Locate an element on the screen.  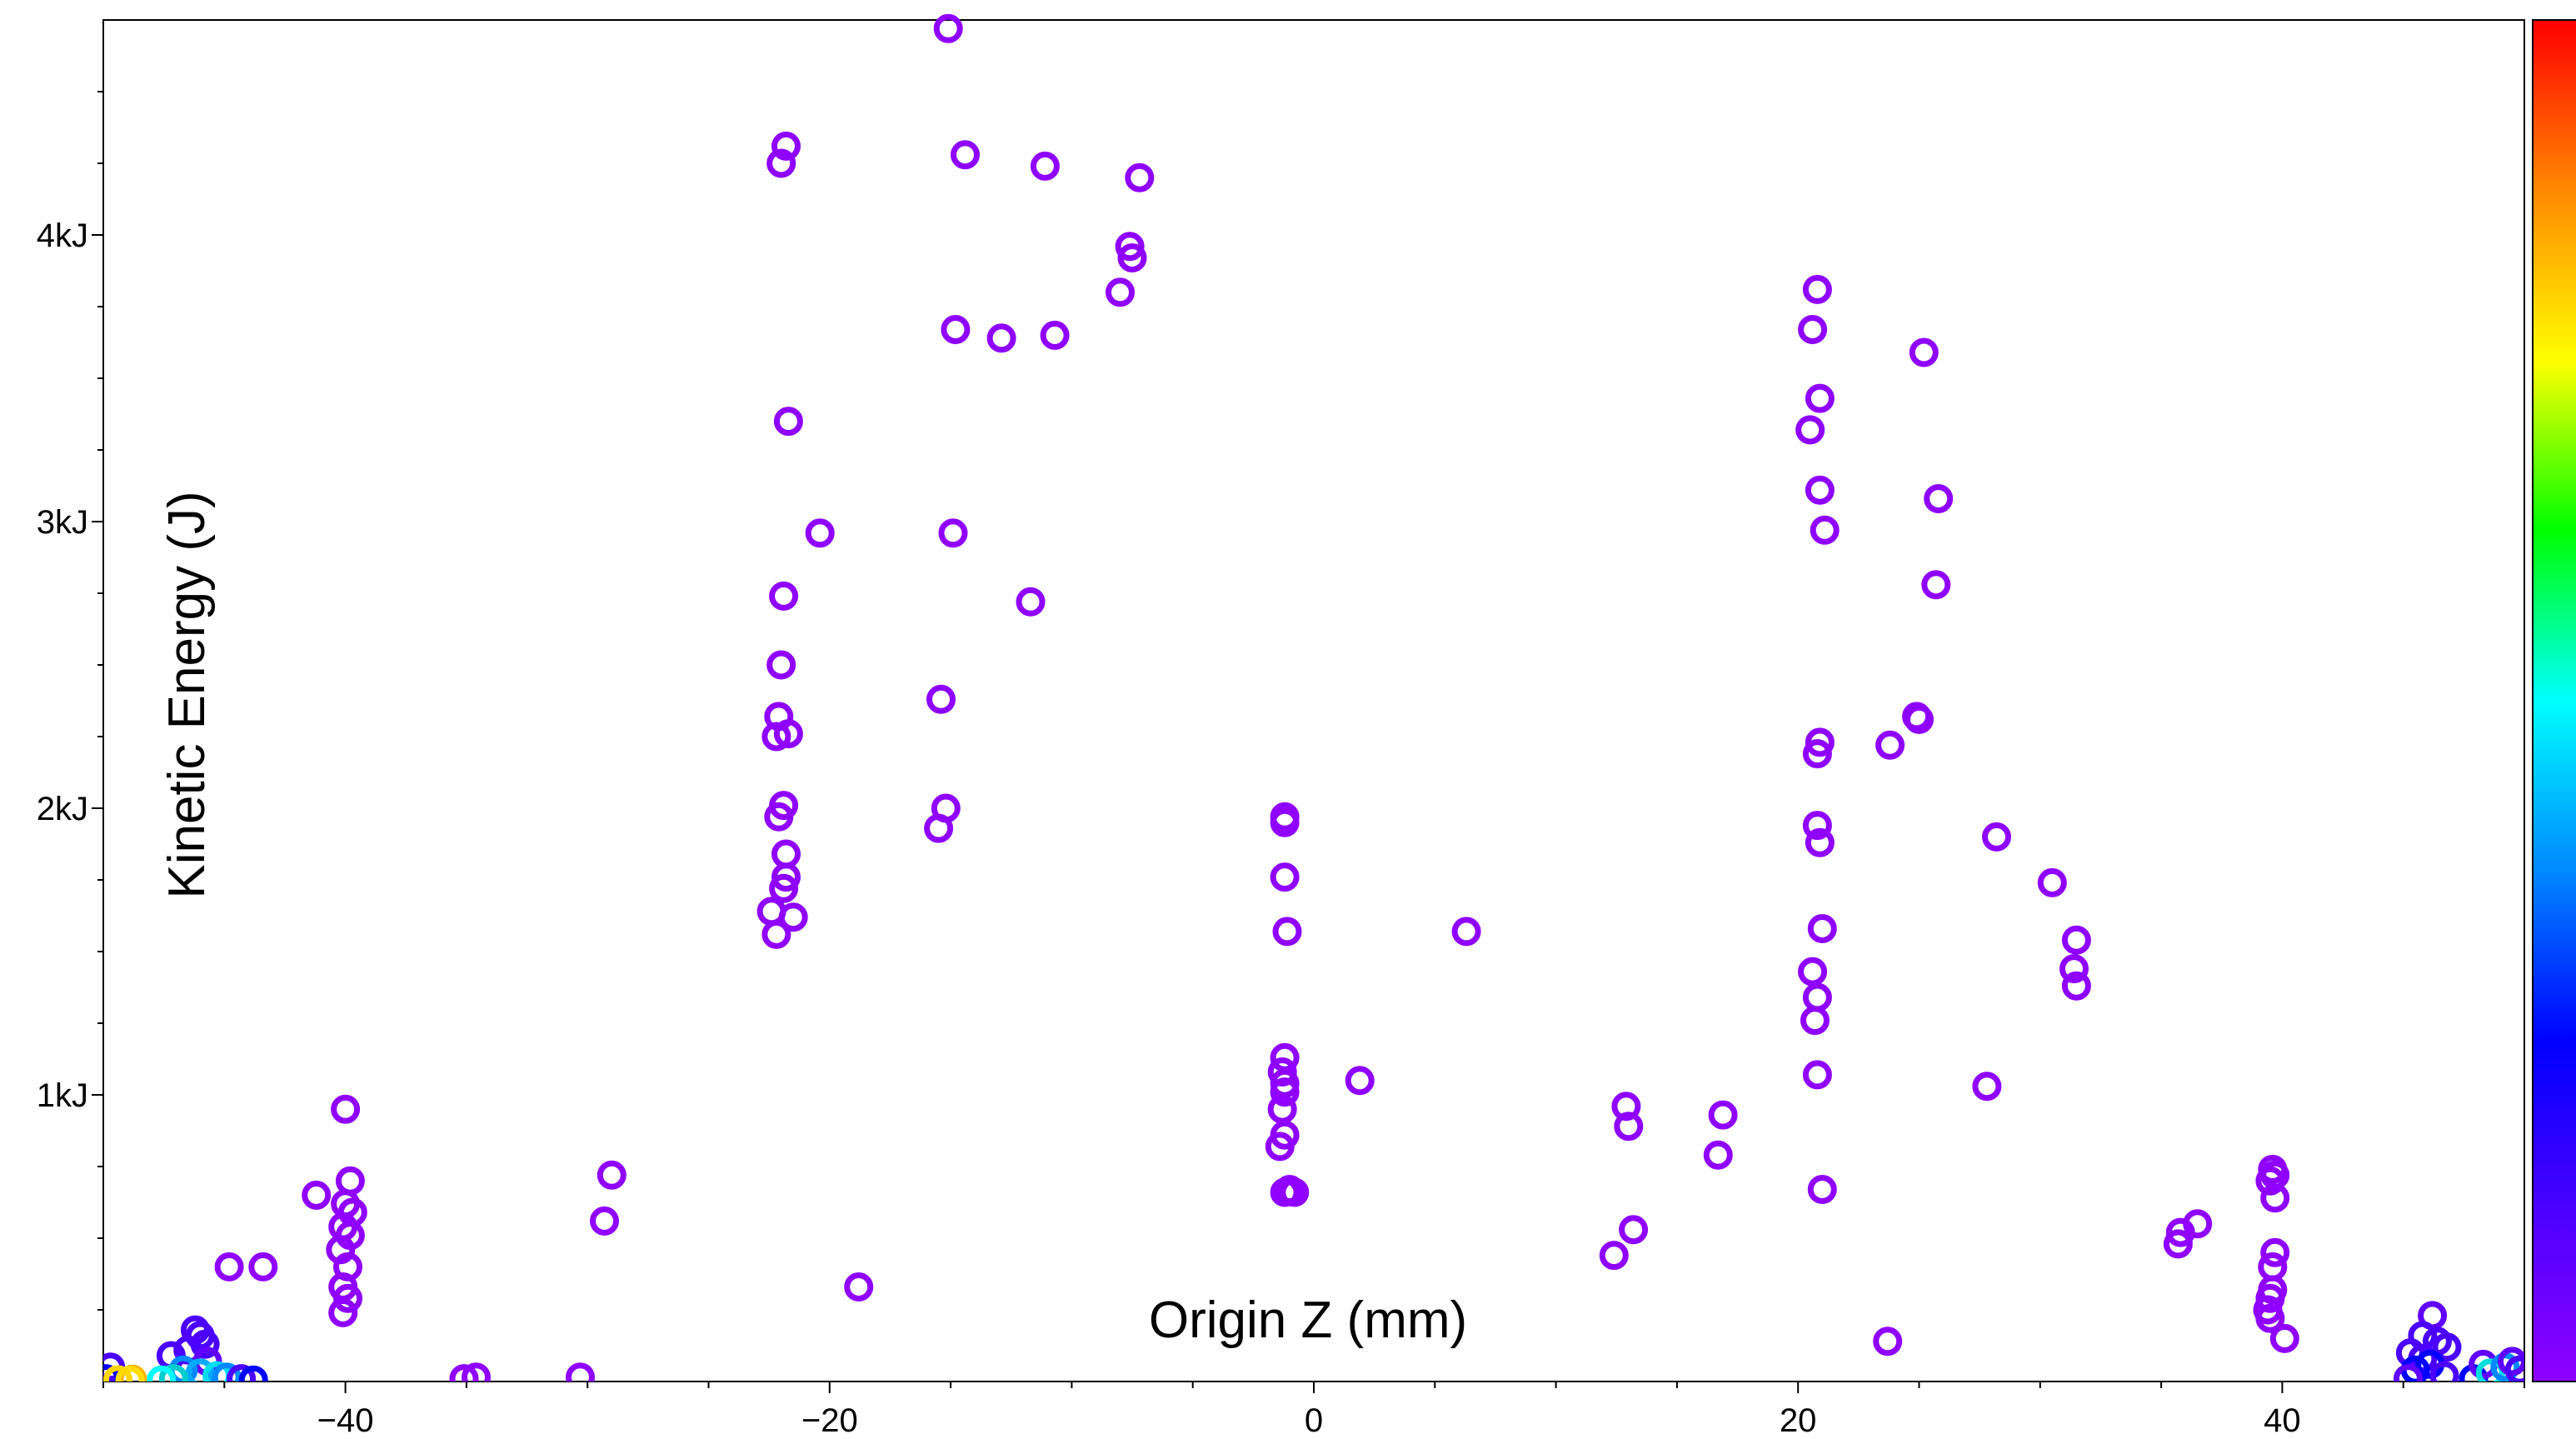
y-tick-label: 2kJ is located at coordinates (62, 809).